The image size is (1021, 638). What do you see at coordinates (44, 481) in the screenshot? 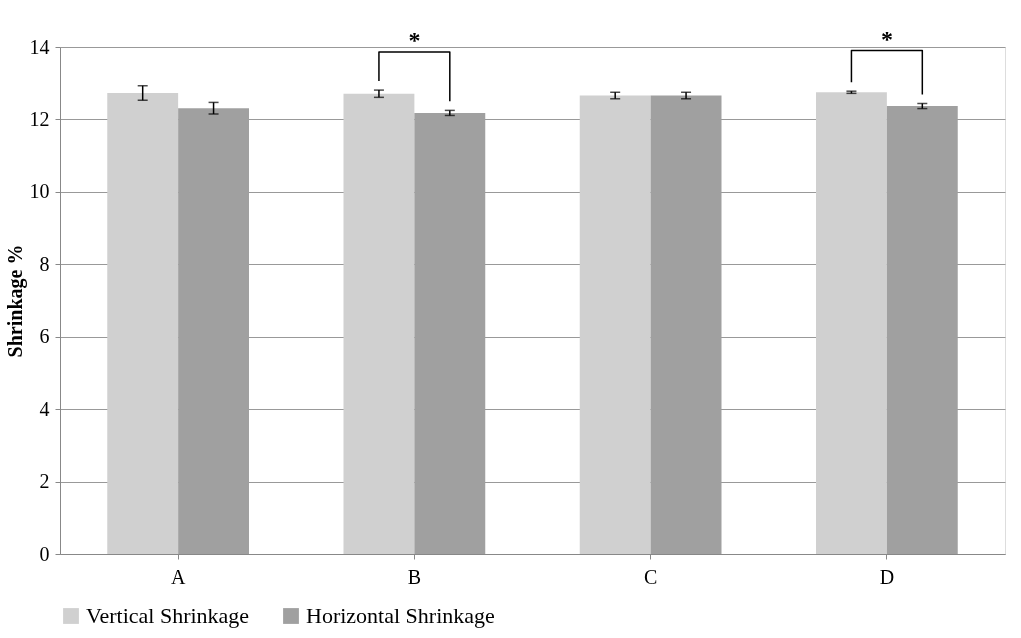
I see `y-tick-label: 2` at bounding box center [44, 481].